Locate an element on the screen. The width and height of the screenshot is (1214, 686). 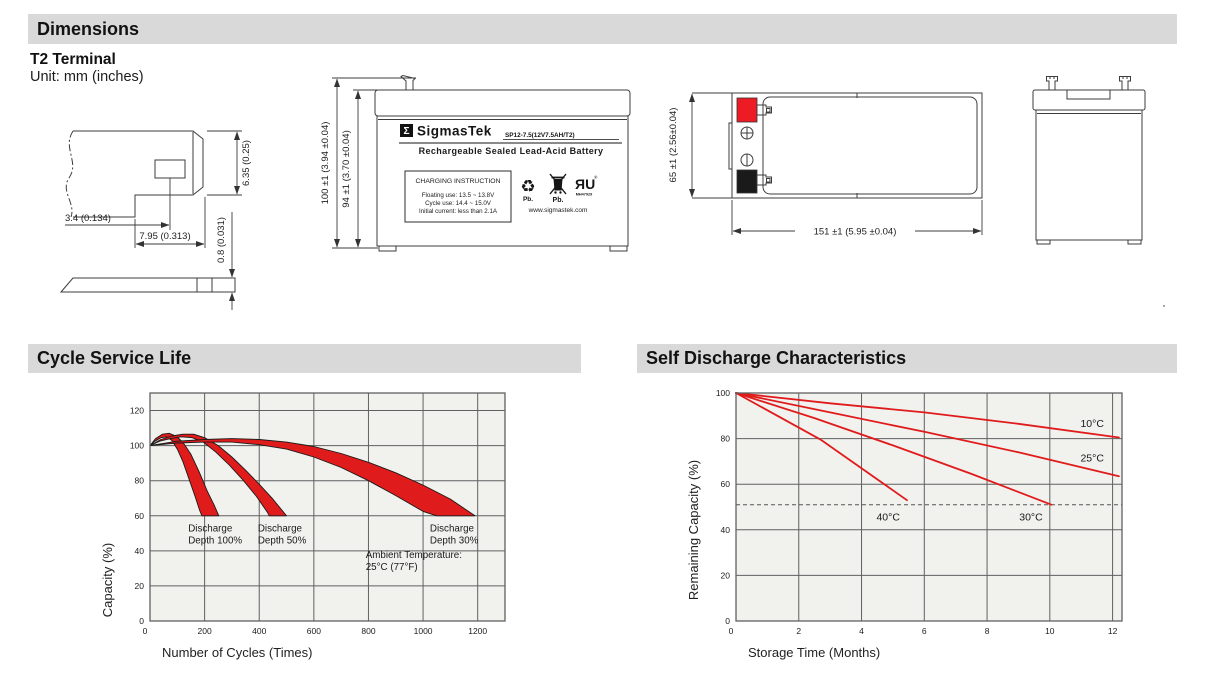
x-tick-label: 8 is located at coordinates (987, 631).